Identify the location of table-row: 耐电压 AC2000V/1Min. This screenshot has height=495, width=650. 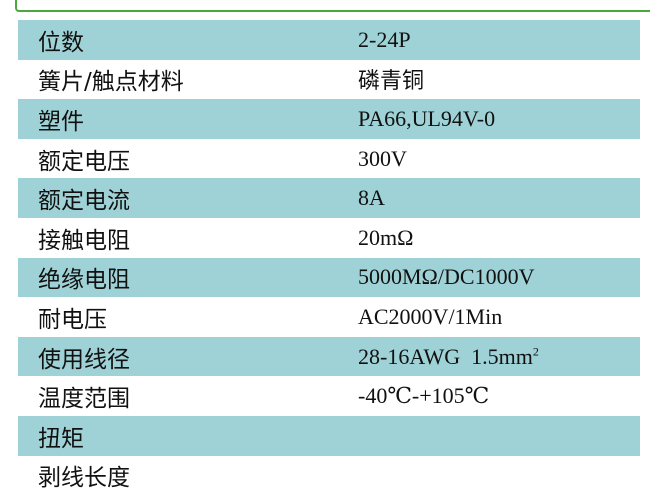
(329, 317).